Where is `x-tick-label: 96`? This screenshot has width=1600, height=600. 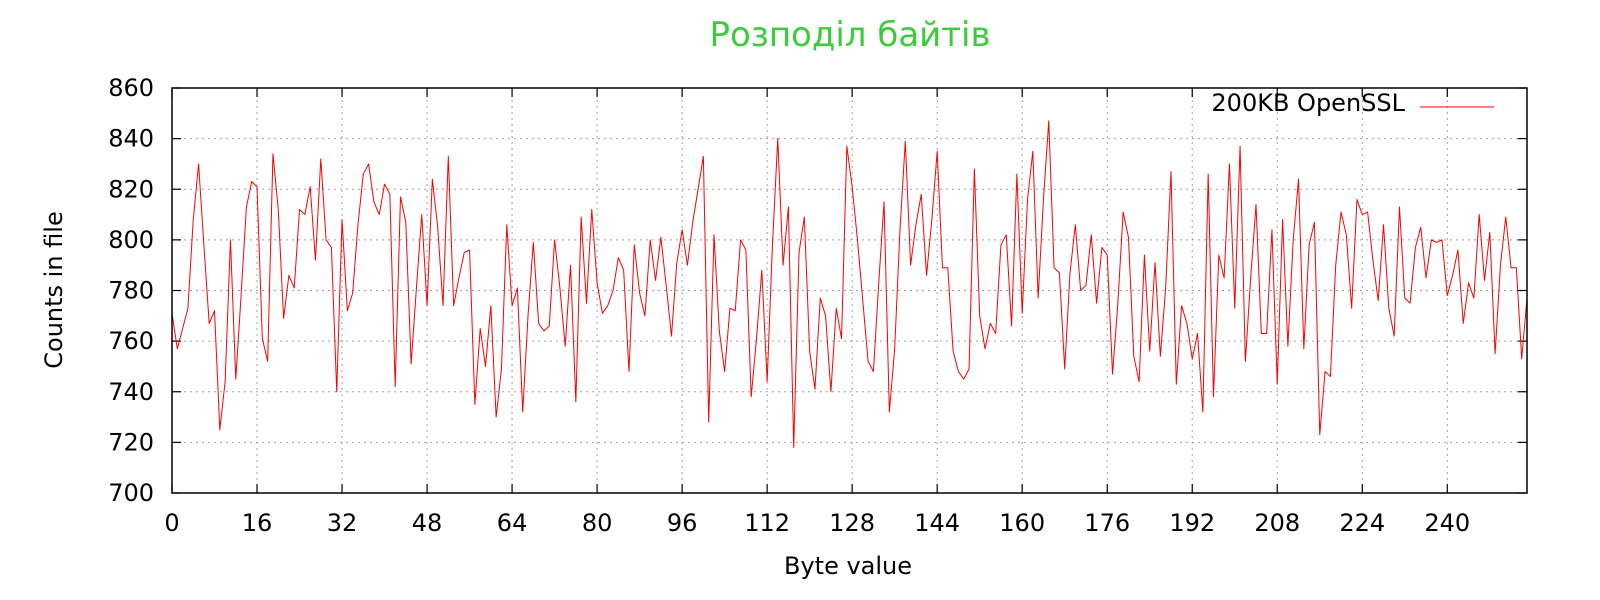
x-tick-label: 96 is located at coordinates (682, 523).